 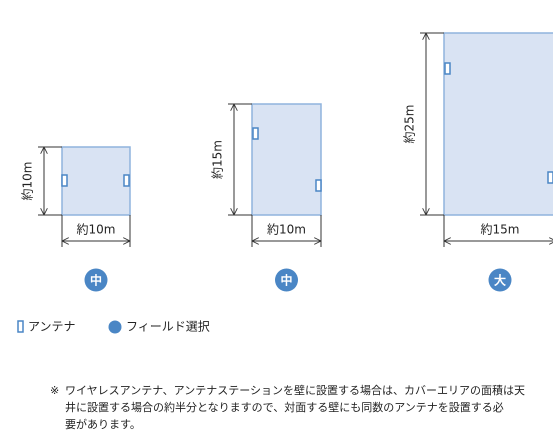 What do you see at coordinates (500, 229) in the screenshot?
I see `width-label: 約15m` at bounding box center [500, 229].